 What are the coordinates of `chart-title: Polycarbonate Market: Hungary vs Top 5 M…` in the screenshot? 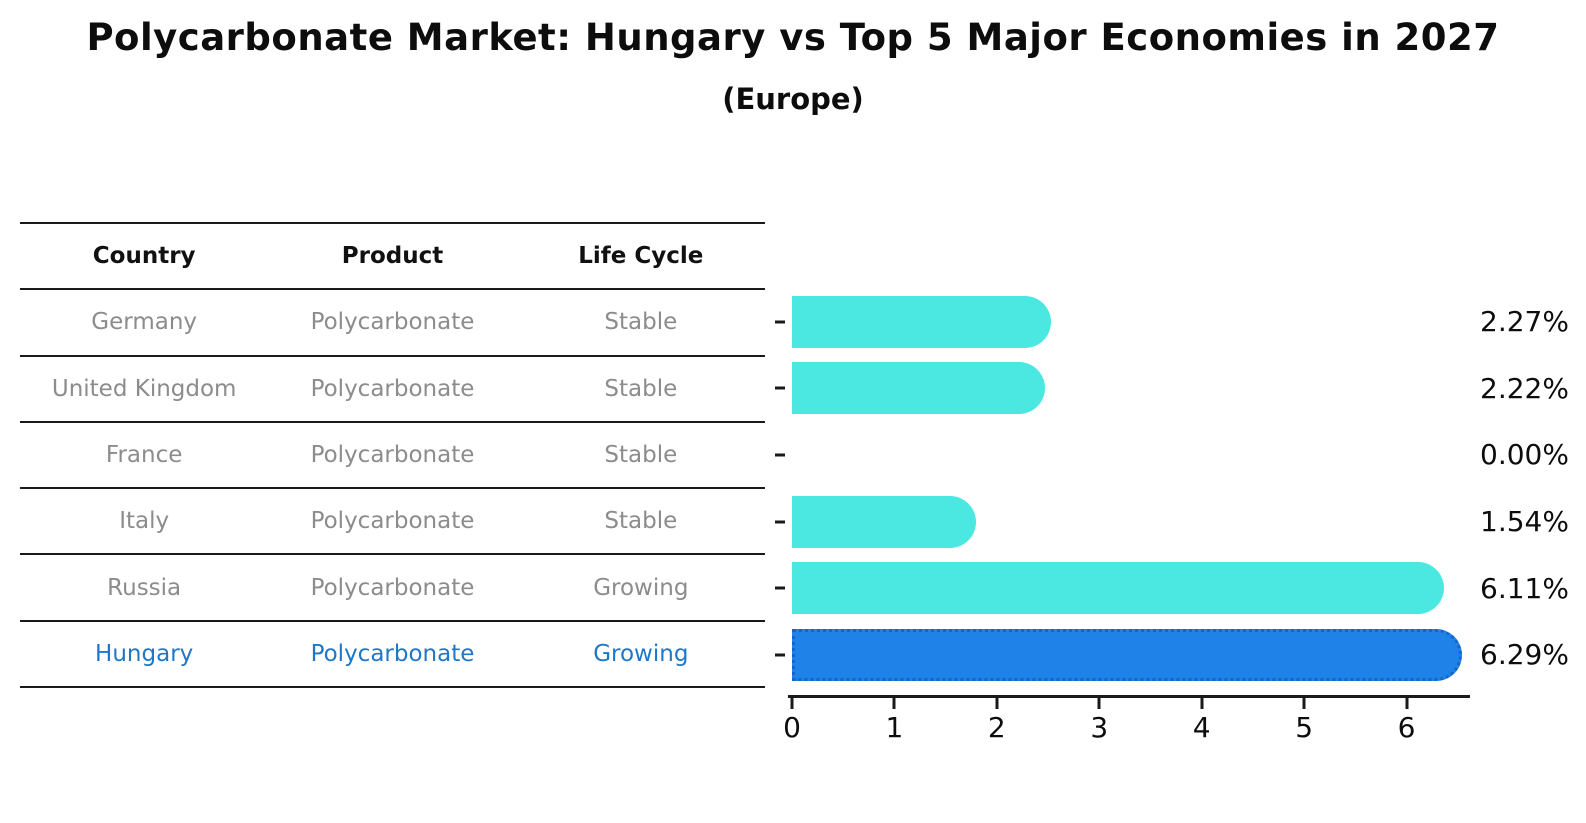 It's located at (793, 37).